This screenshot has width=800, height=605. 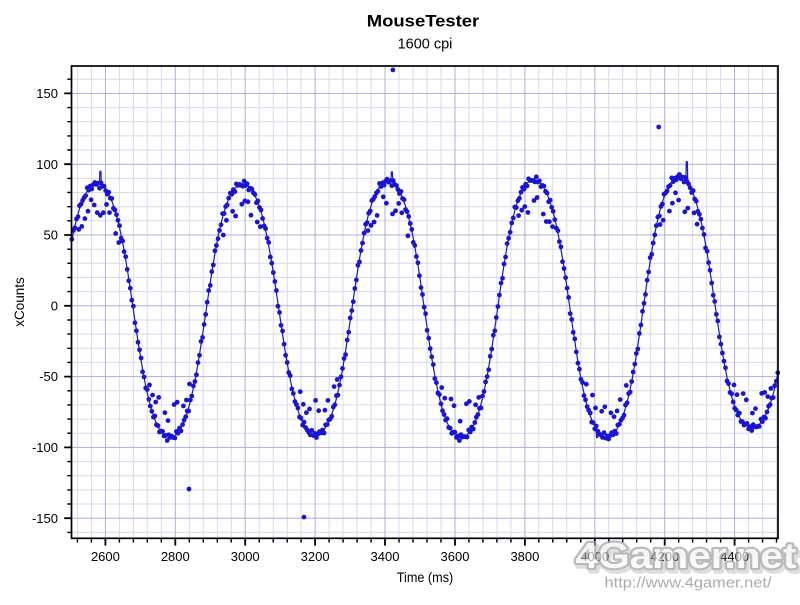 I want to click on svg-text: 2600, so click(x=105, y=556).